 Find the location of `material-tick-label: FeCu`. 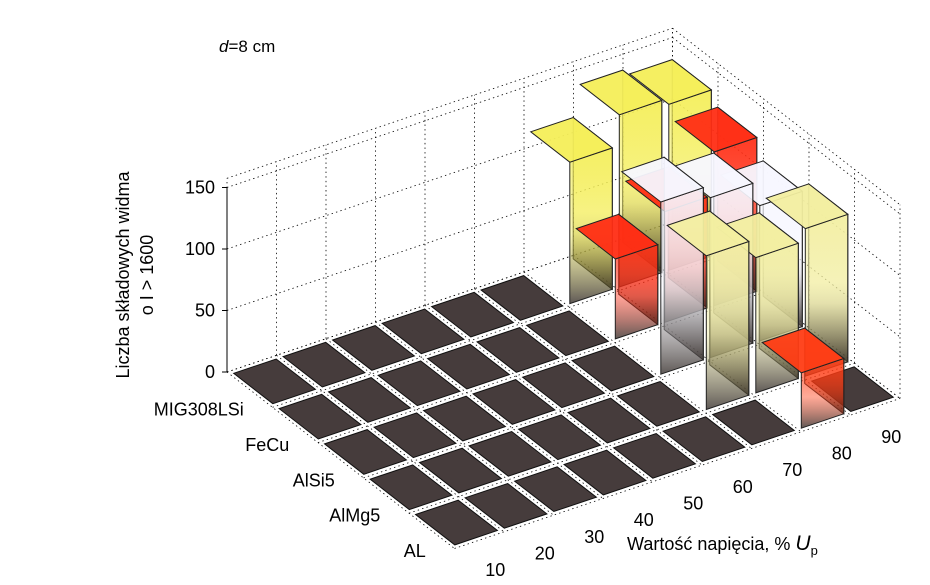

material-tick-label: FeCu is located at coordinates (267, 445).